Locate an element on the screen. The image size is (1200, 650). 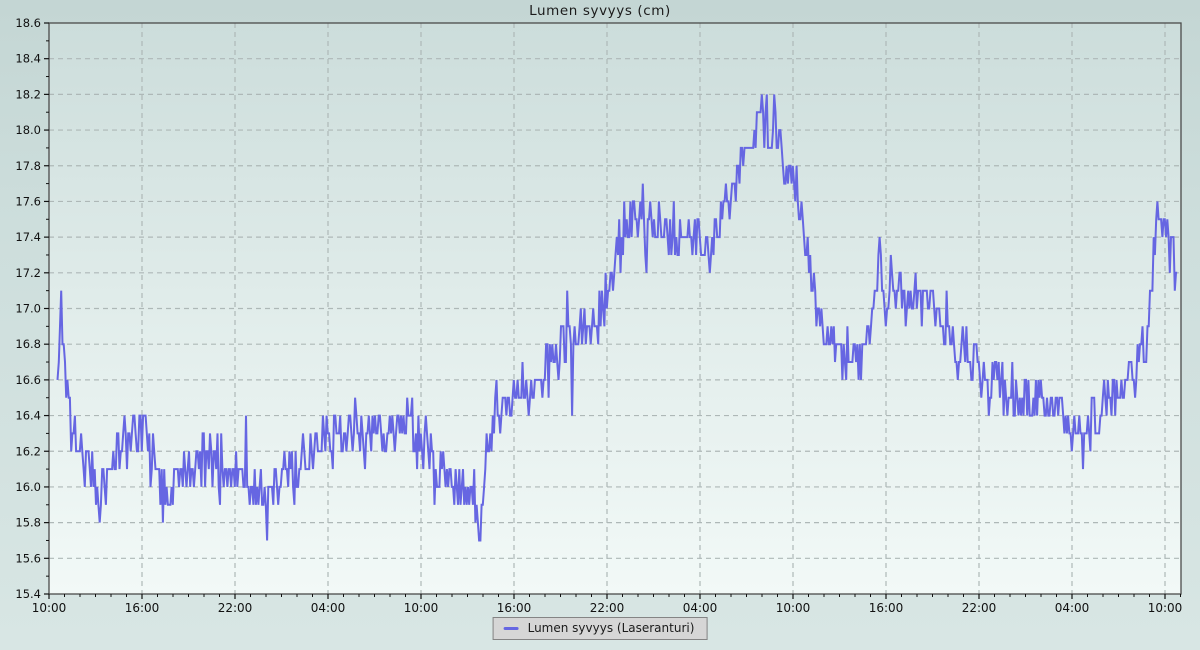
legend: Lumen syvyys (Laseranturi) is located at coordinates (600, 628).